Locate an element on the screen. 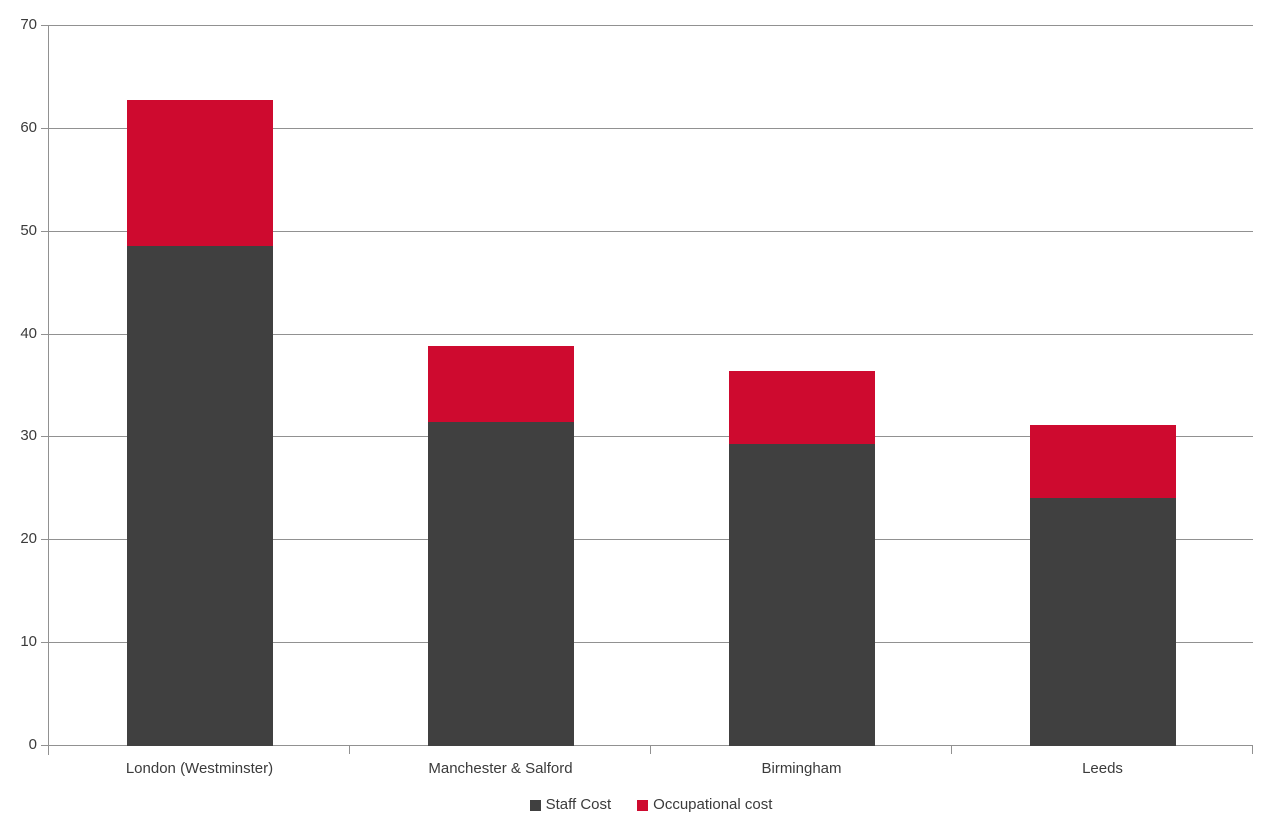  category-label: Manchester & Salford is located at coordinates (500, 768).